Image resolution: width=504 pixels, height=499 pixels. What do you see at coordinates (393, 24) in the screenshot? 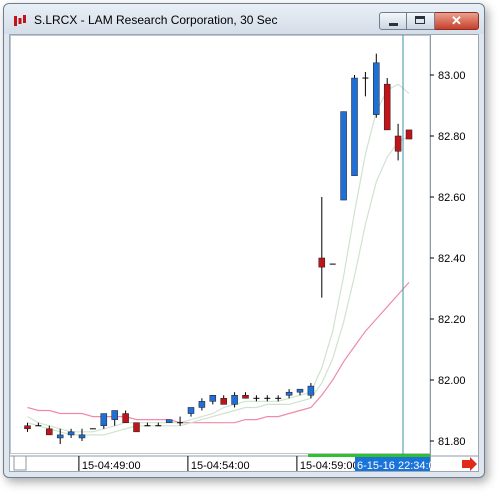
I see `minimize-icon` at bounding box center [393, 24].